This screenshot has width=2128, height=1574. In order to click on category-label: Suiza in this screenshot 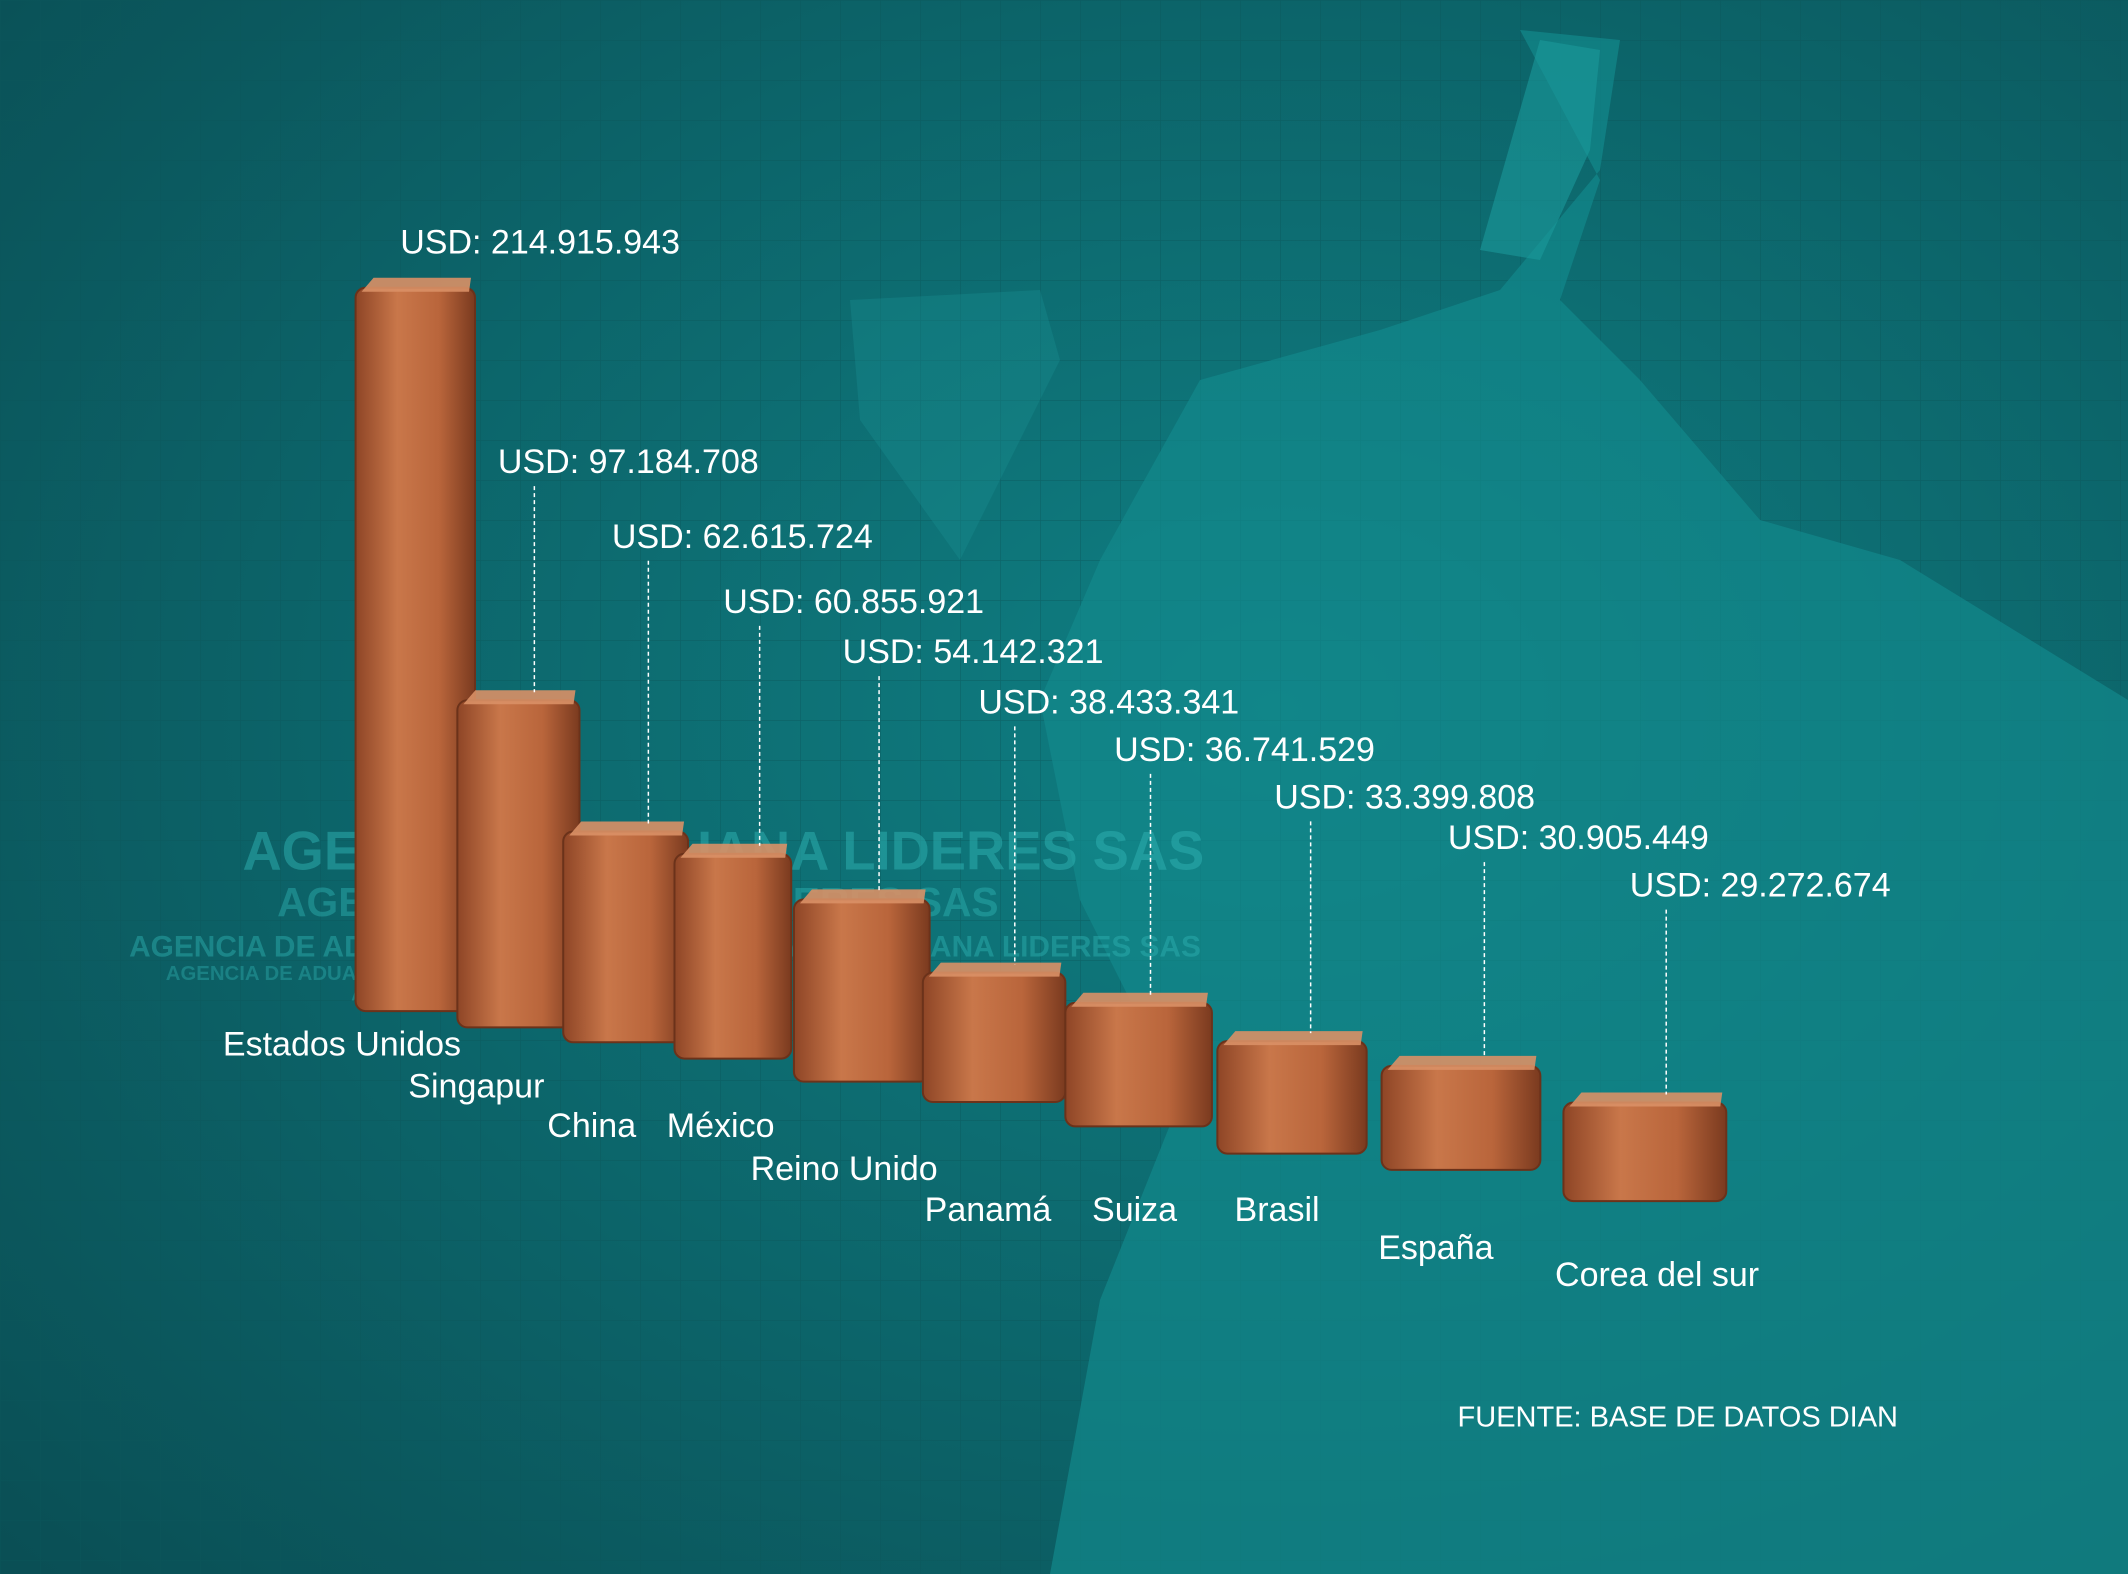, I will do `click(1134, 1210)`.